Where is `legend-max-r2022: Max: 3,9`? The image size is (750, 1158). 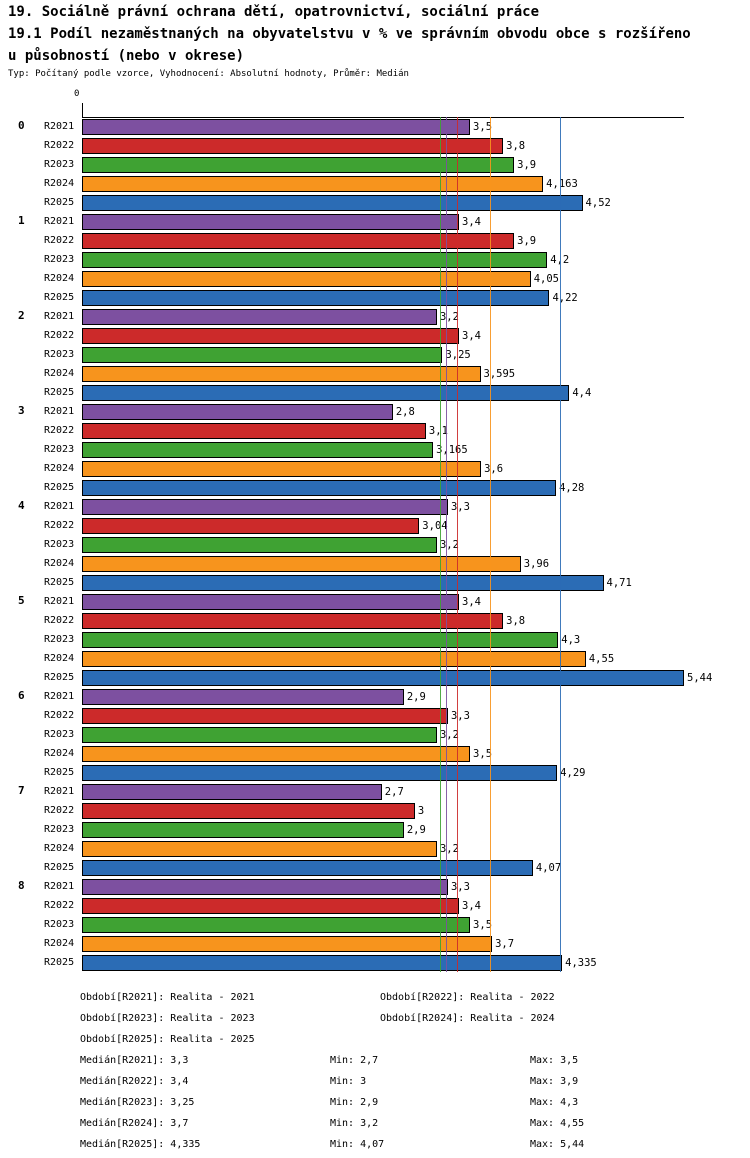
legend-max-r2022: Max: 3,9 is located at coordinates (554, 1081).